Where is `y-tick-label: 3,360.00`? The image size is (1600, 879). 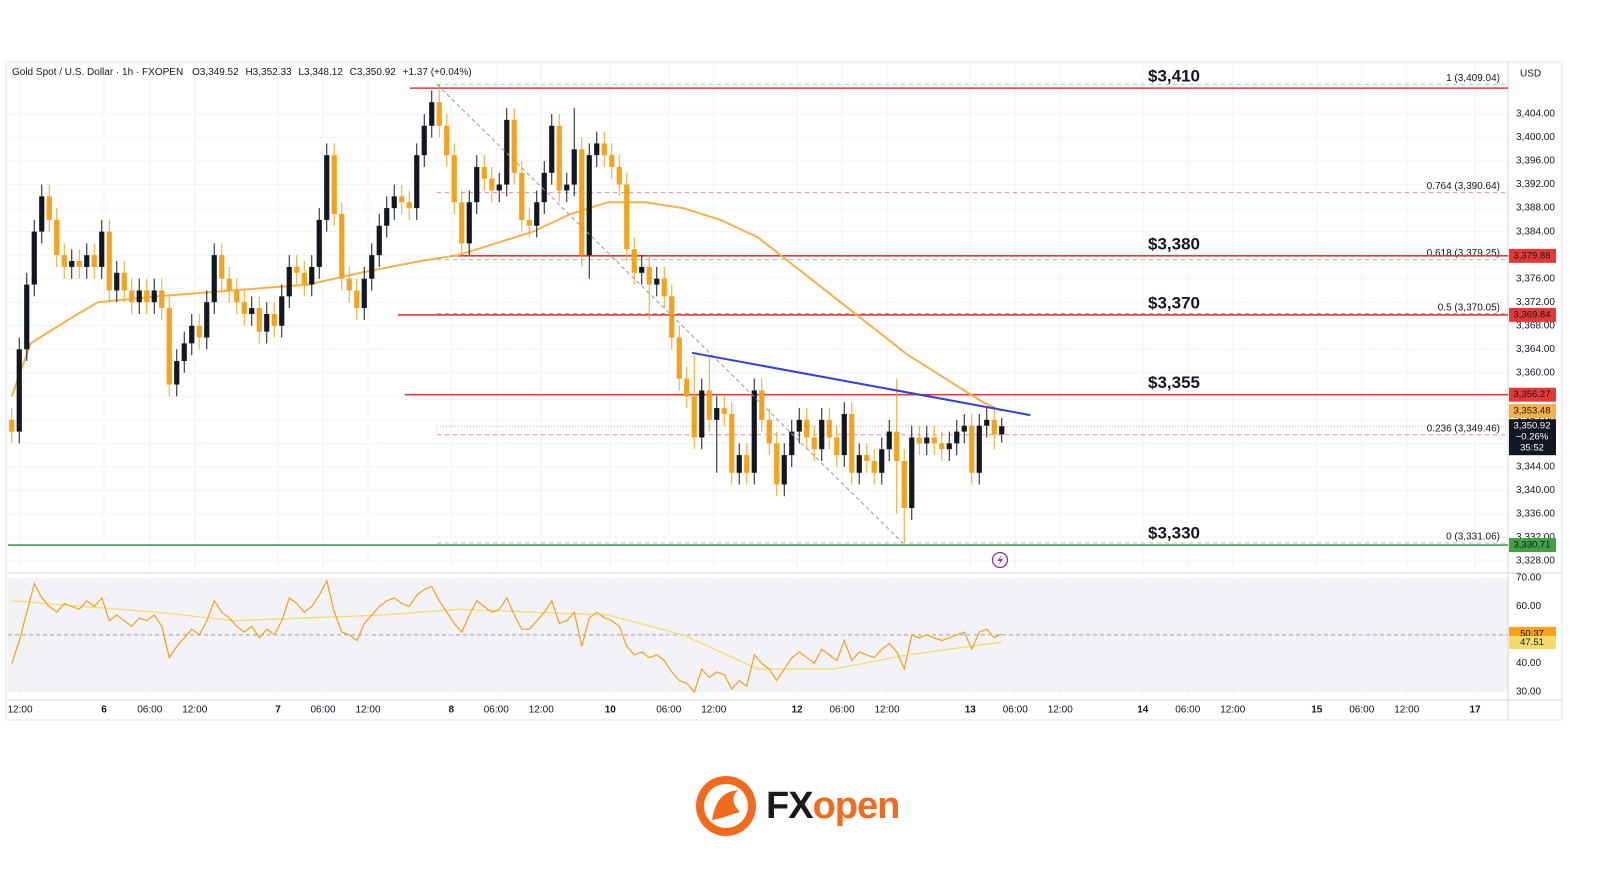
y-tick-label: 3,360.00 is located at coordinates (1535, 372).